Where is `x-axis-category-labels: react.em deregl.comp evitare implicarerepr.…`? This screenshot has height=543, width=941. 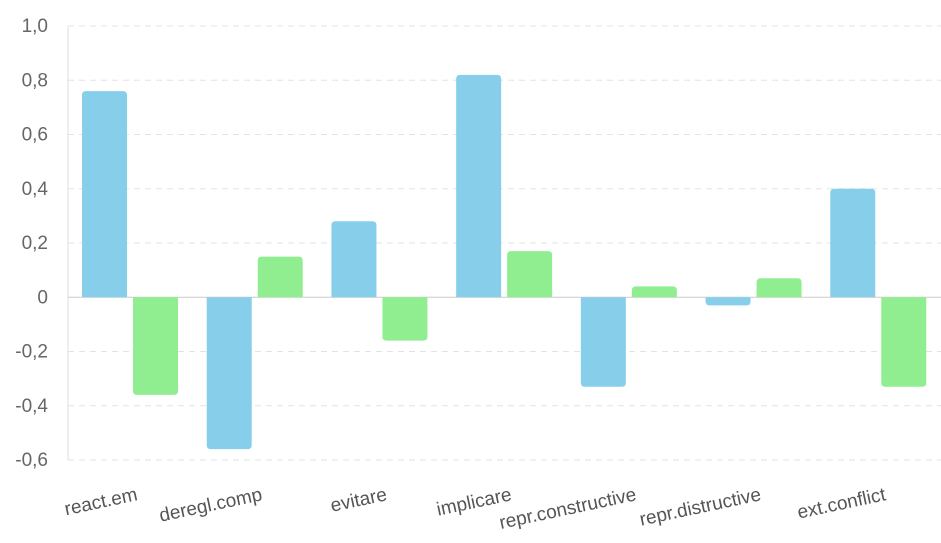
x-axis-category-labels: react.em deregl.comp evitare implicarerepr.… is located at coordinates (476, 509).